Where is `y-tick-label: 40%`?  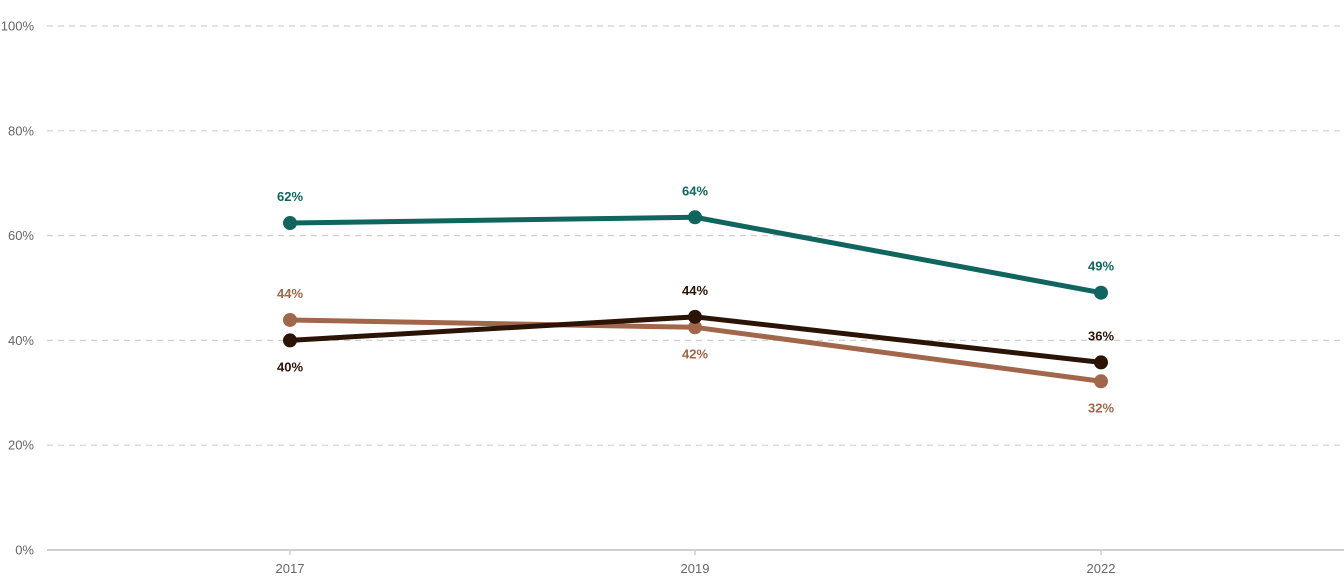 y-tick-label: 40% is located at coordinates (21, 340).